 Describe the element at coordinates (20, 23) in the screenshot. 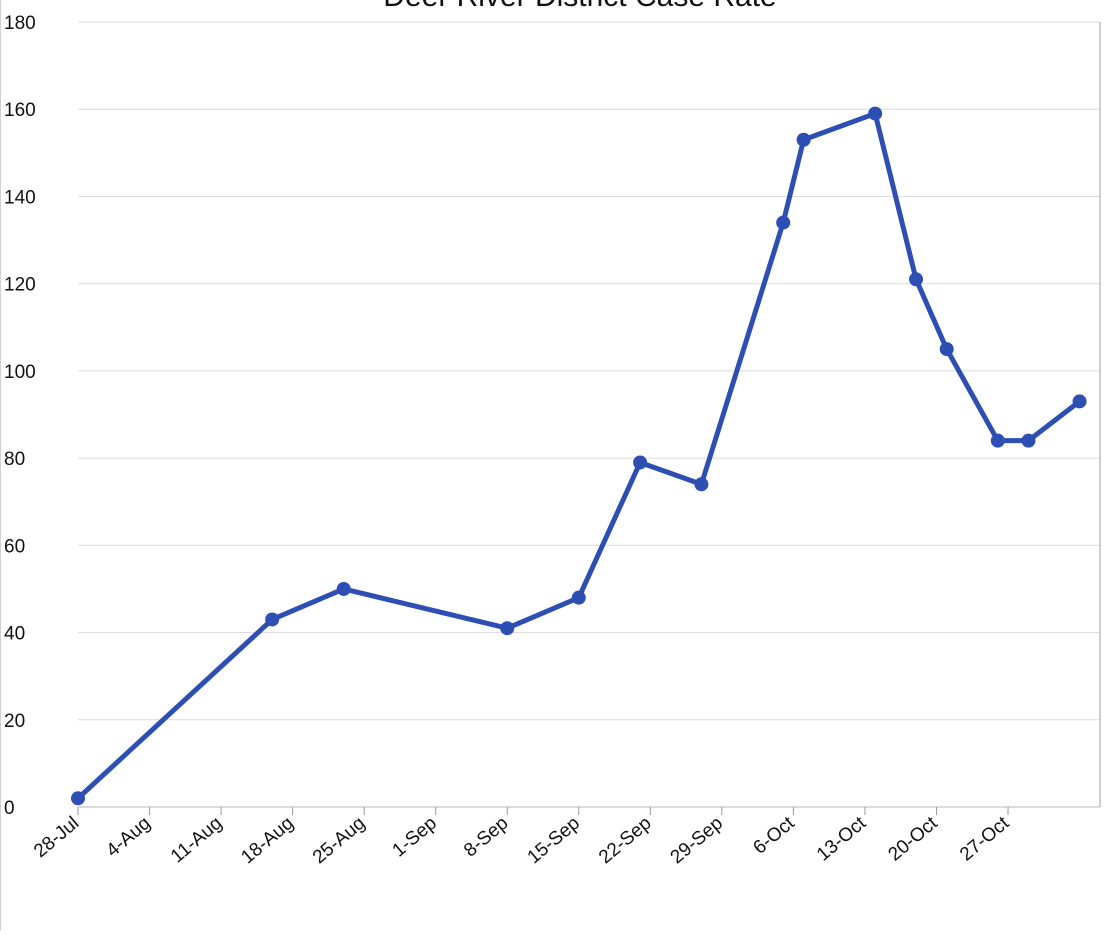

I see `y-tick-label: 180` at that location.